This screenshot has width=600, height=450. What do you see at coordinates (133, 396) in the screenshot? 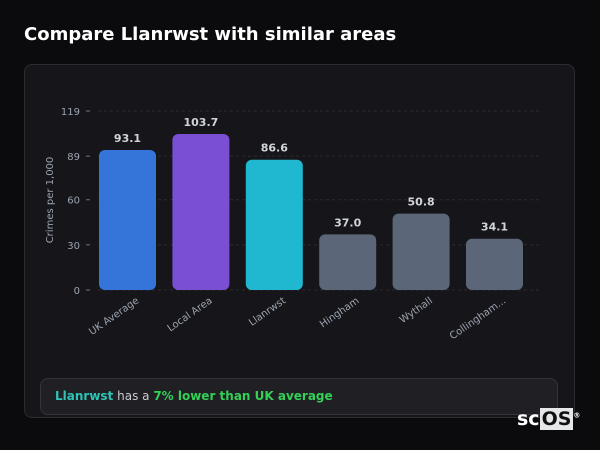
I see `summary-text: has a` at bounding box center [133, 396].